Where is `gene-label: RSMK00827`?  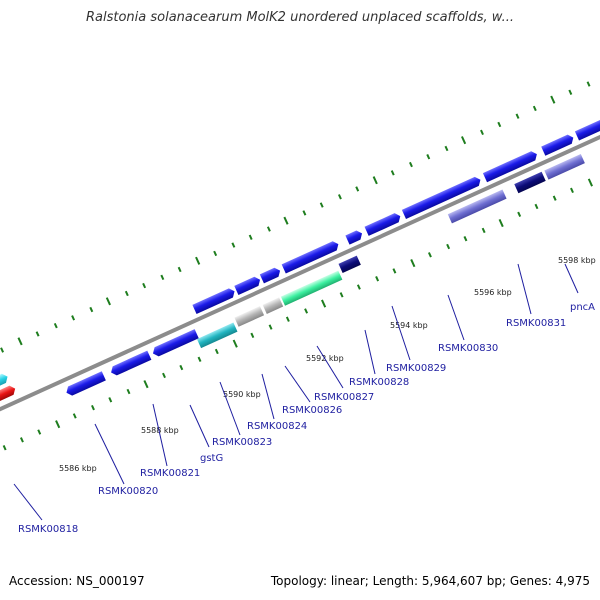
gene-label: RSMK00827 is located at coordinates (344, 397).